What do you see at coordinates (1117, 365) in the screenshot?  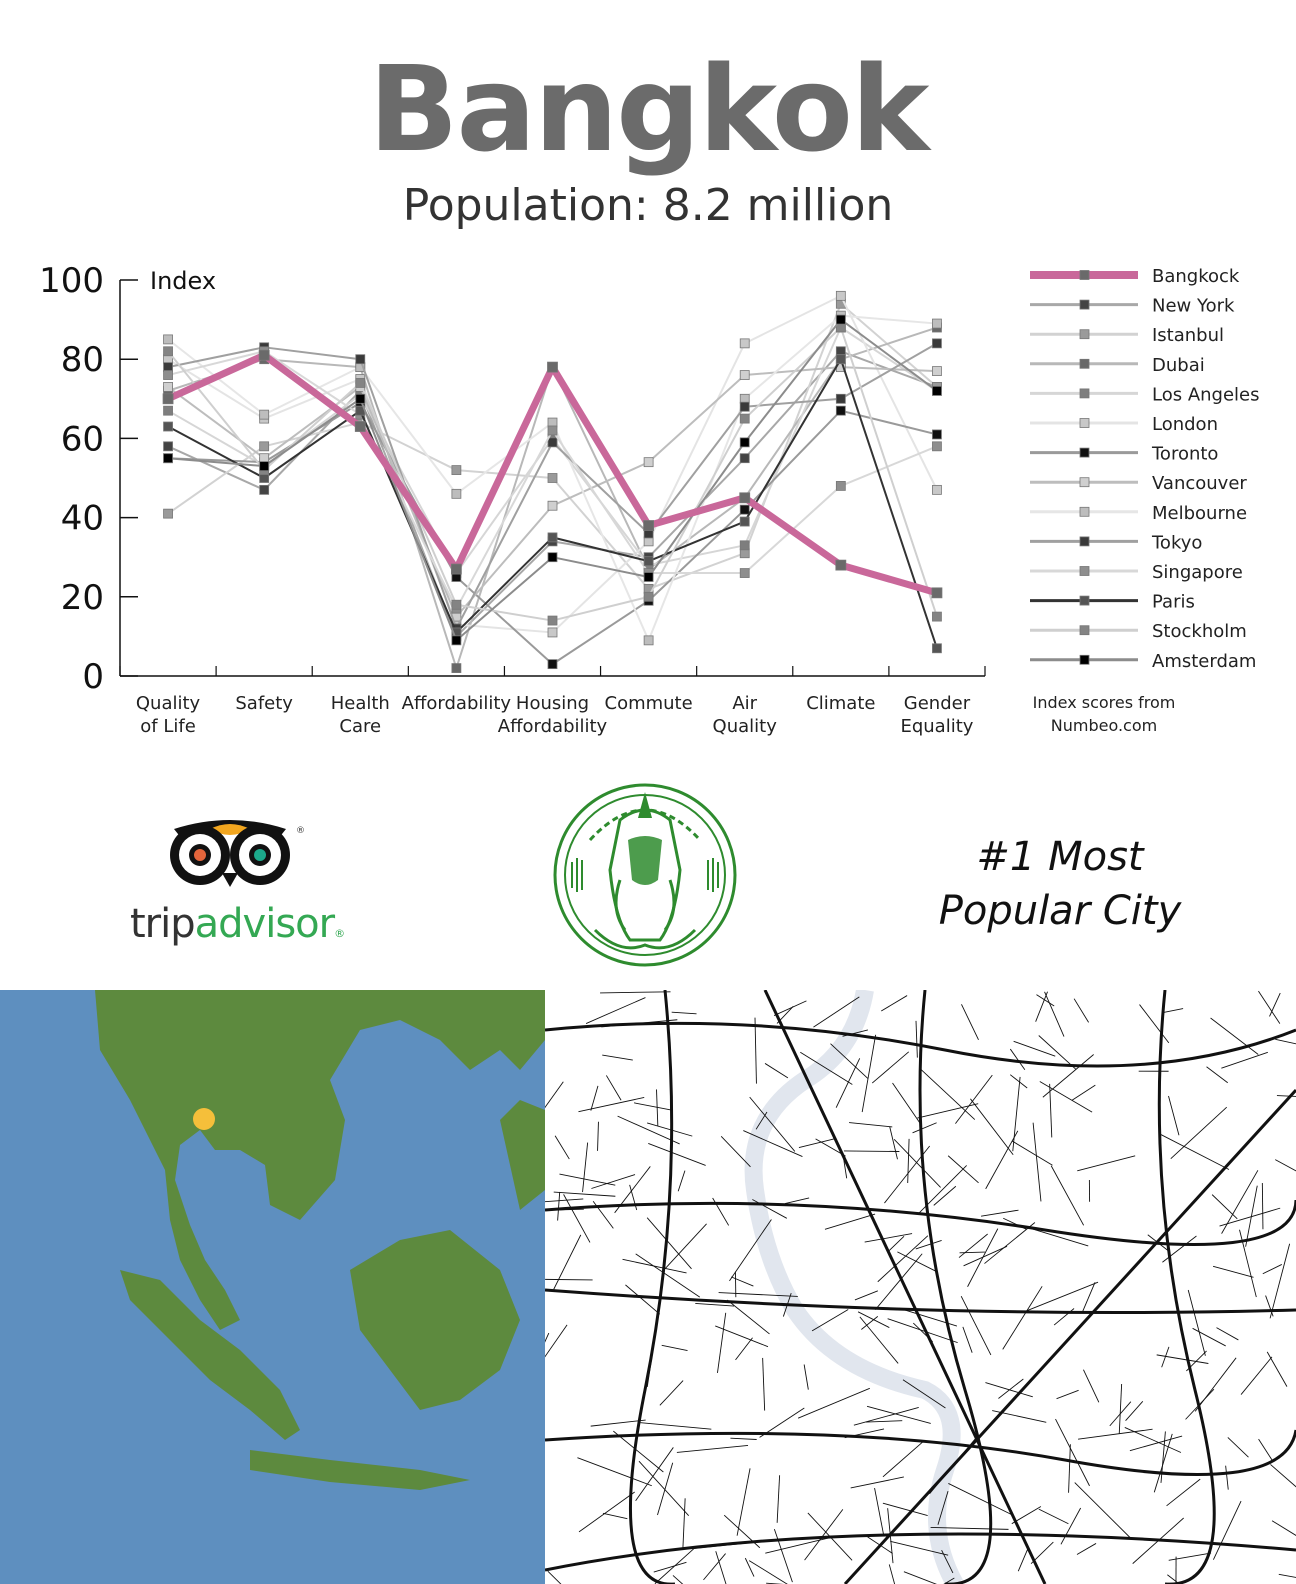 I see `legend-item: Dubai` at bounding box center [1117, 365].